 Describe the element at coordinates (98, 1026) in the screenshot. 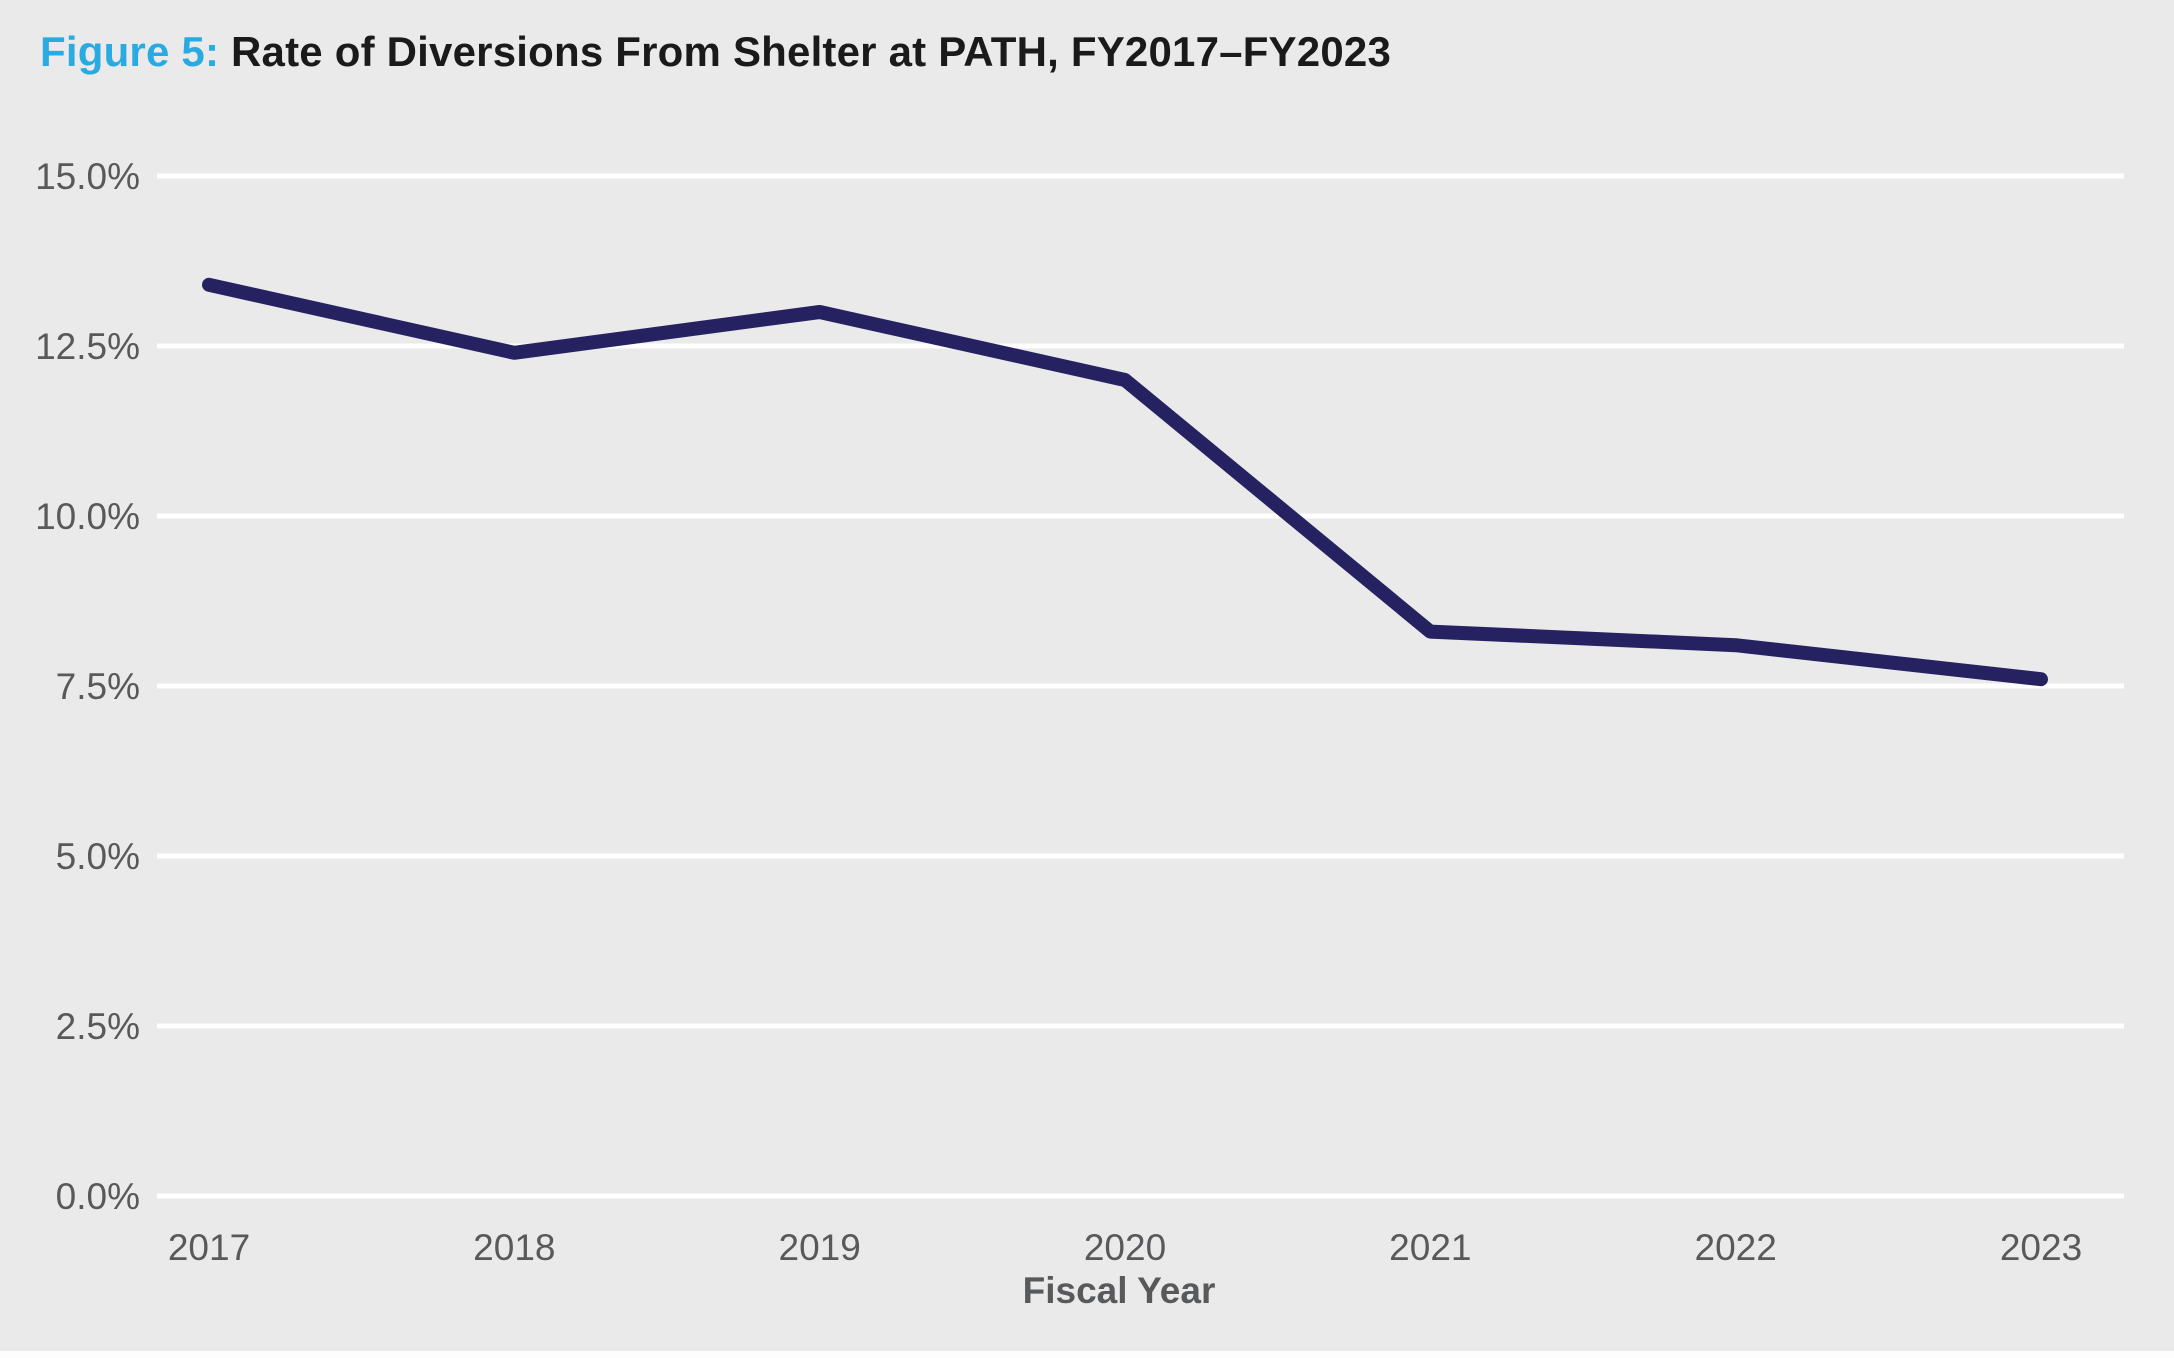

I see `y-tick-label: 2.5%` at that location.